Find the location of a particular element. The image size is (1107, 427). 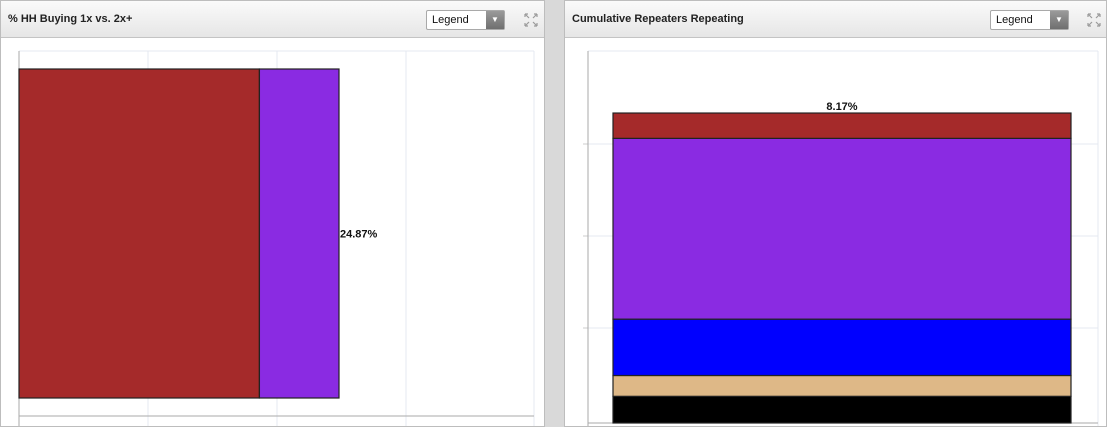

data-label-1: 24.87% is located at coordinates (359, 235).